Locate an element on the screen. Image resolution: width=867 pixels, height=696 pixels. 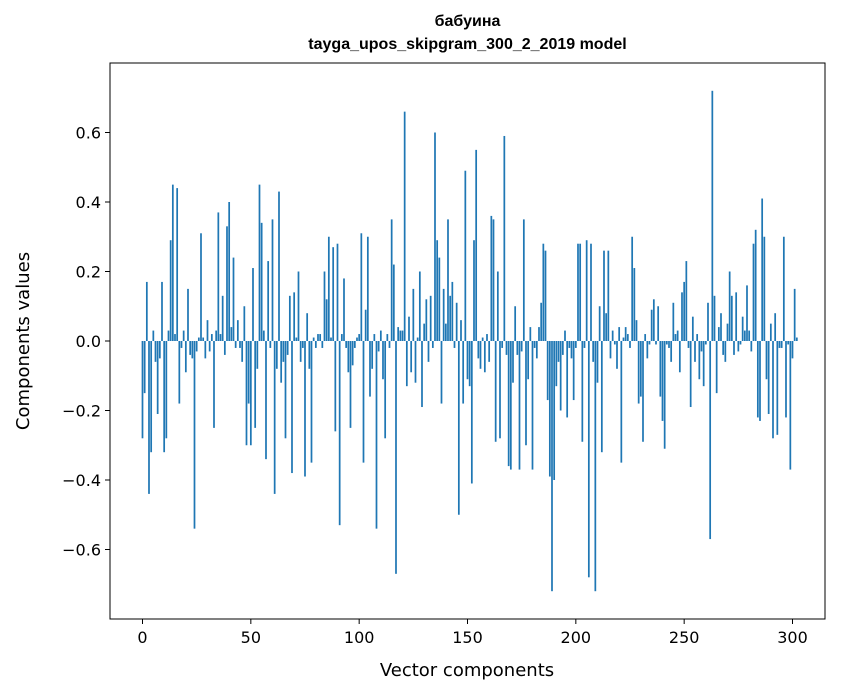
x-tick-label: 200 is located at coordinates (576, 637).